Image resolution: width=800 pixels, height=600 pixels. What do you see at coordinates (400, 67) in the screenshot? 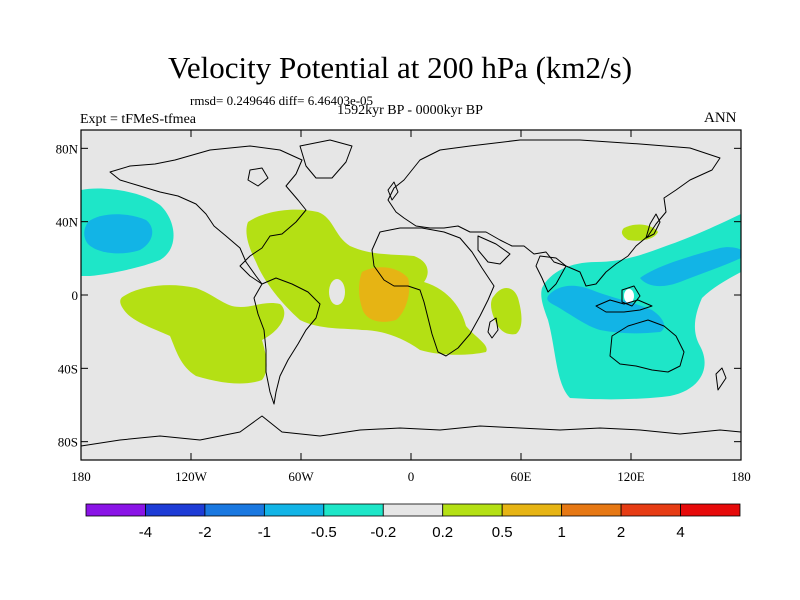
I see `plot-title: Velocity Potential at 200 hPa (km2/s)` at bounding box center [400, 67].